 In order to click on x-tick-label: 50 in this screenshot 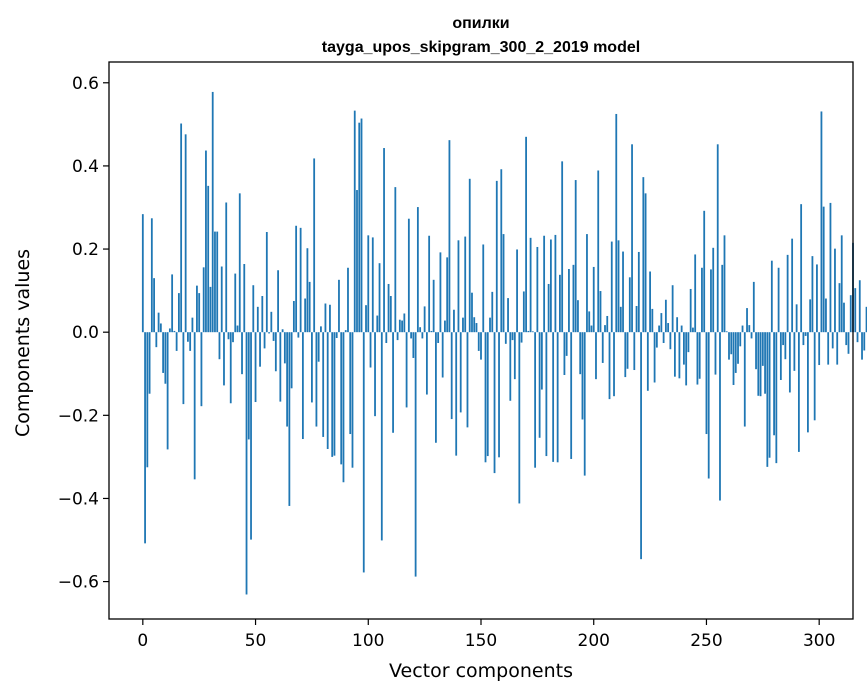, I will do `click(256, 641)`.